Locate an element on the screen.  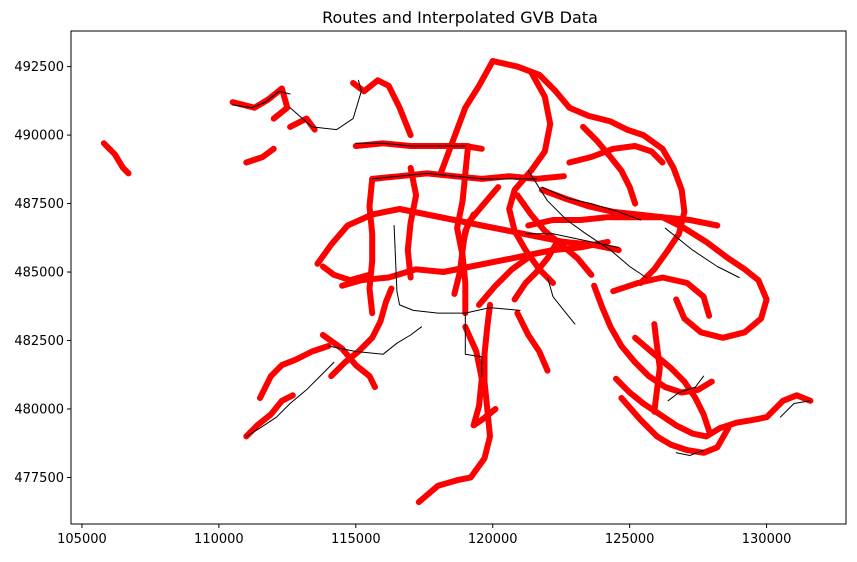
x-axis: 105000 110000 115000 120000 125000 130000 is located at coordinates (424, 535).